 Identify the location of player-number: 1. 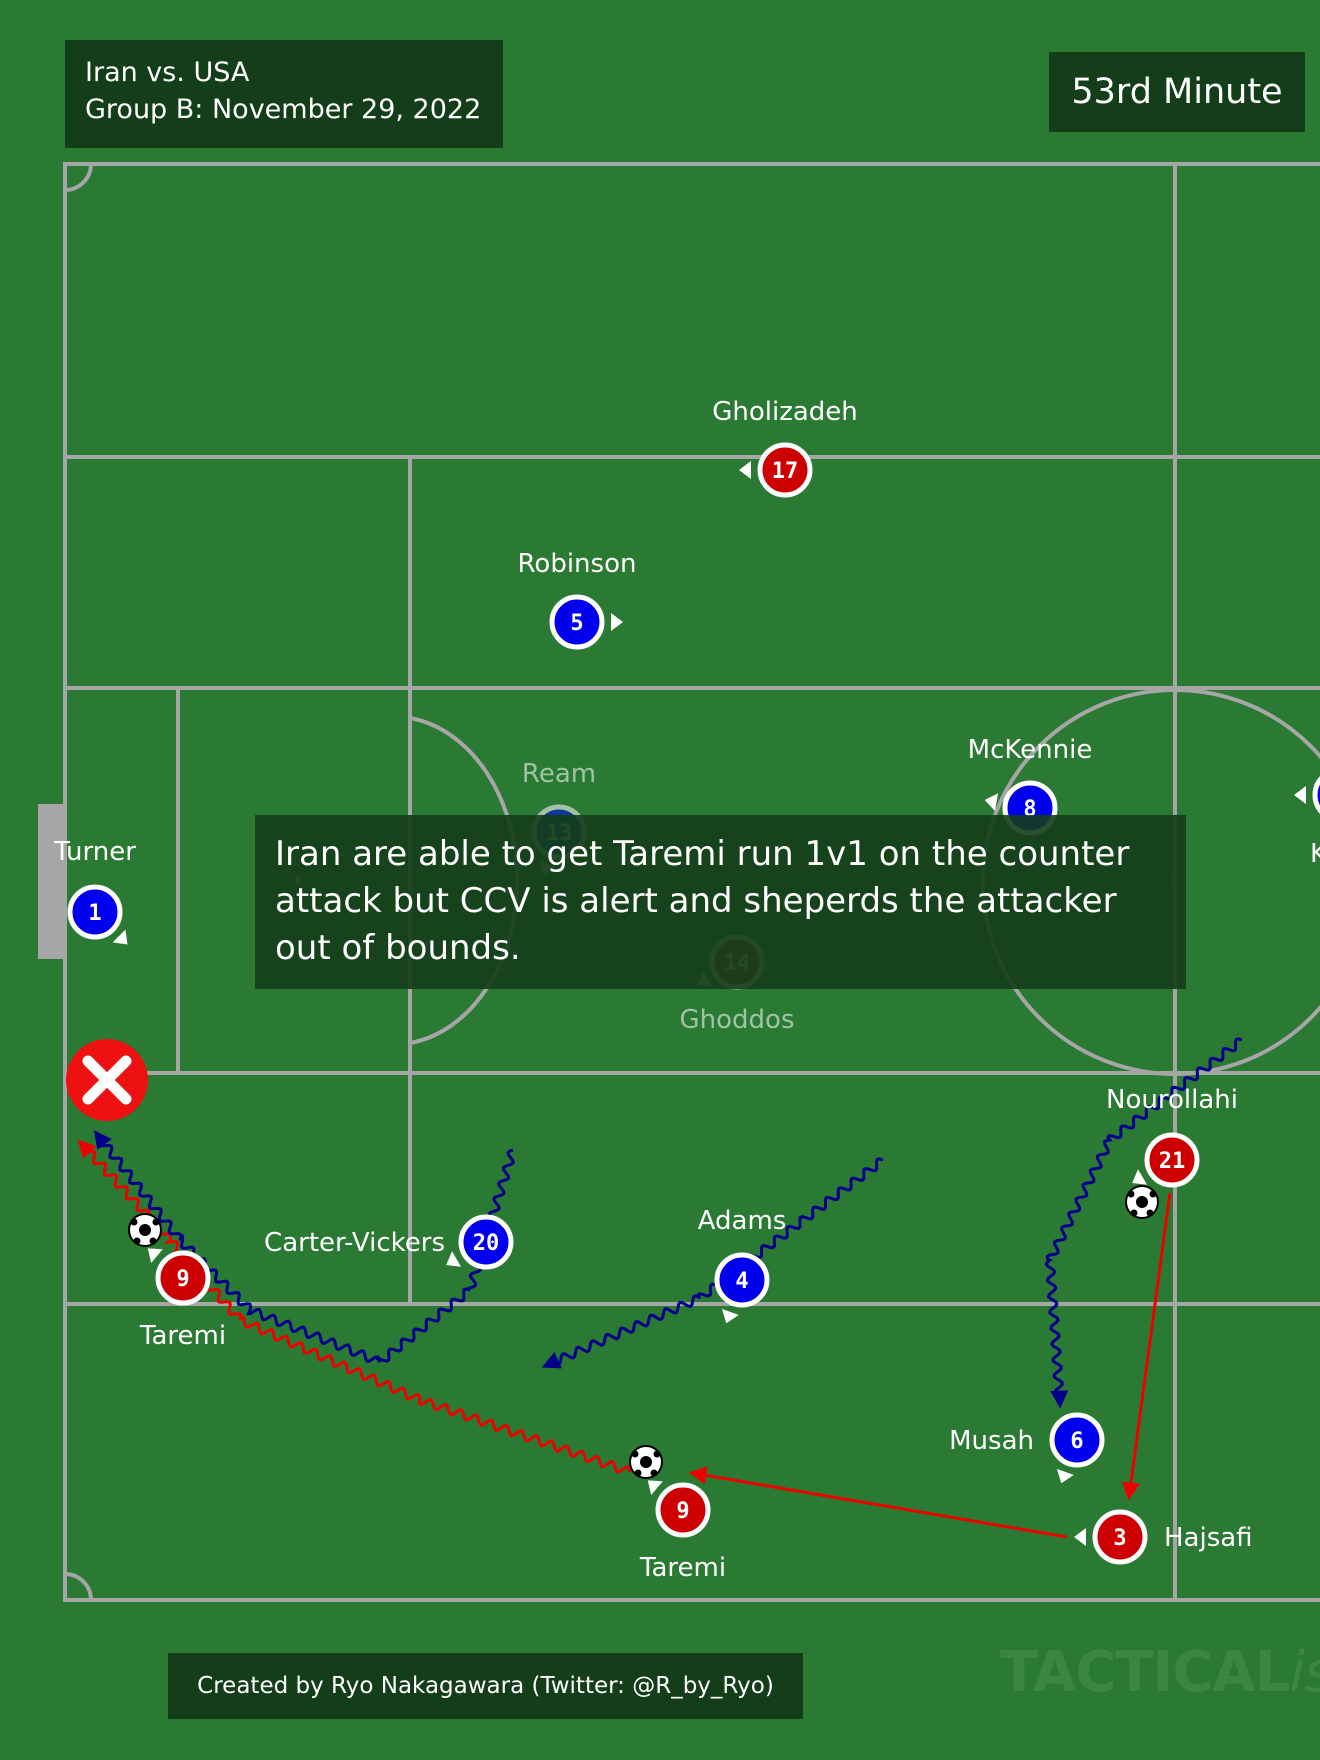
(94, 913).